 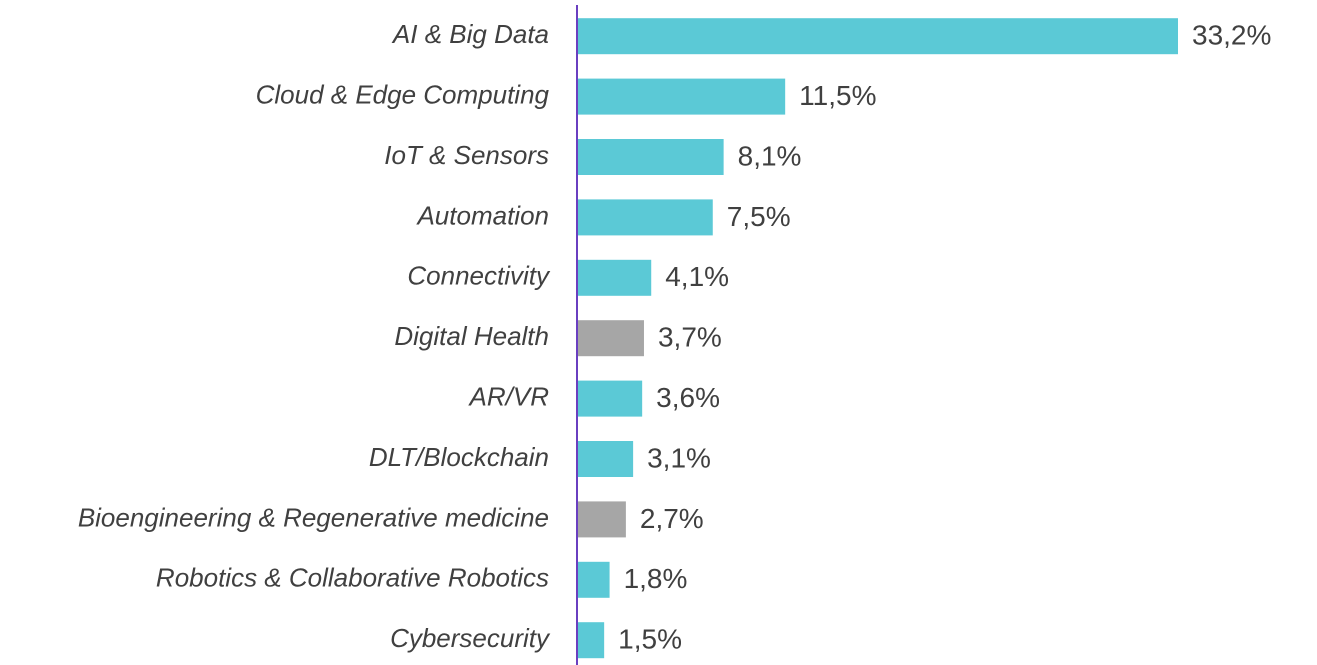 What do you see at coordinates (650, 639) in the screenshot?
I see `value-label: 1,5%` at bounding box center [650, 639].